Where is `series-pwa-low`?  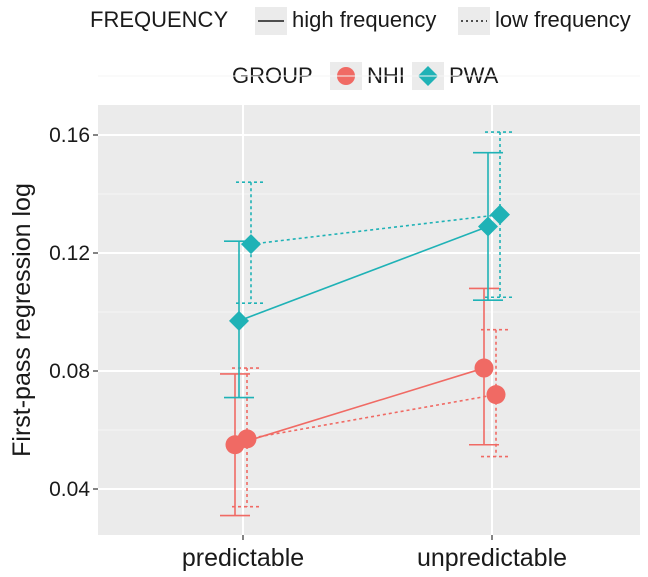 series-pwa-low is located at coordinates (375, 217).